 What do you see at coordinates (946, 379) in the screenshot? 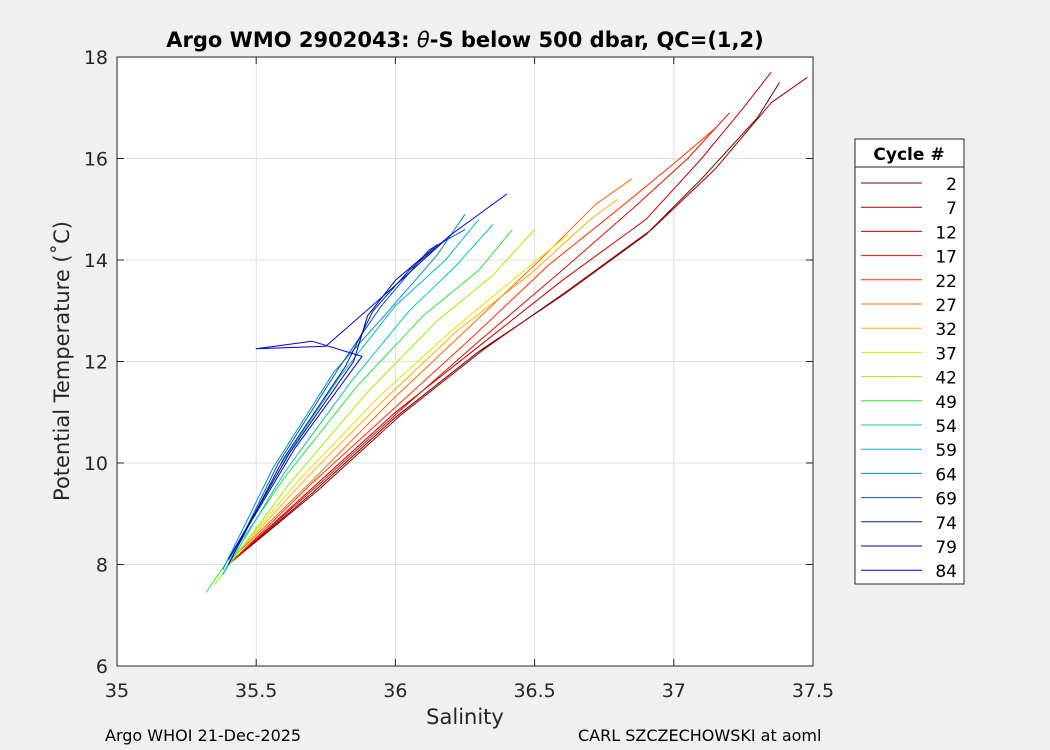
I see `legend-label-42: 42` at bounding box center [946, 379].